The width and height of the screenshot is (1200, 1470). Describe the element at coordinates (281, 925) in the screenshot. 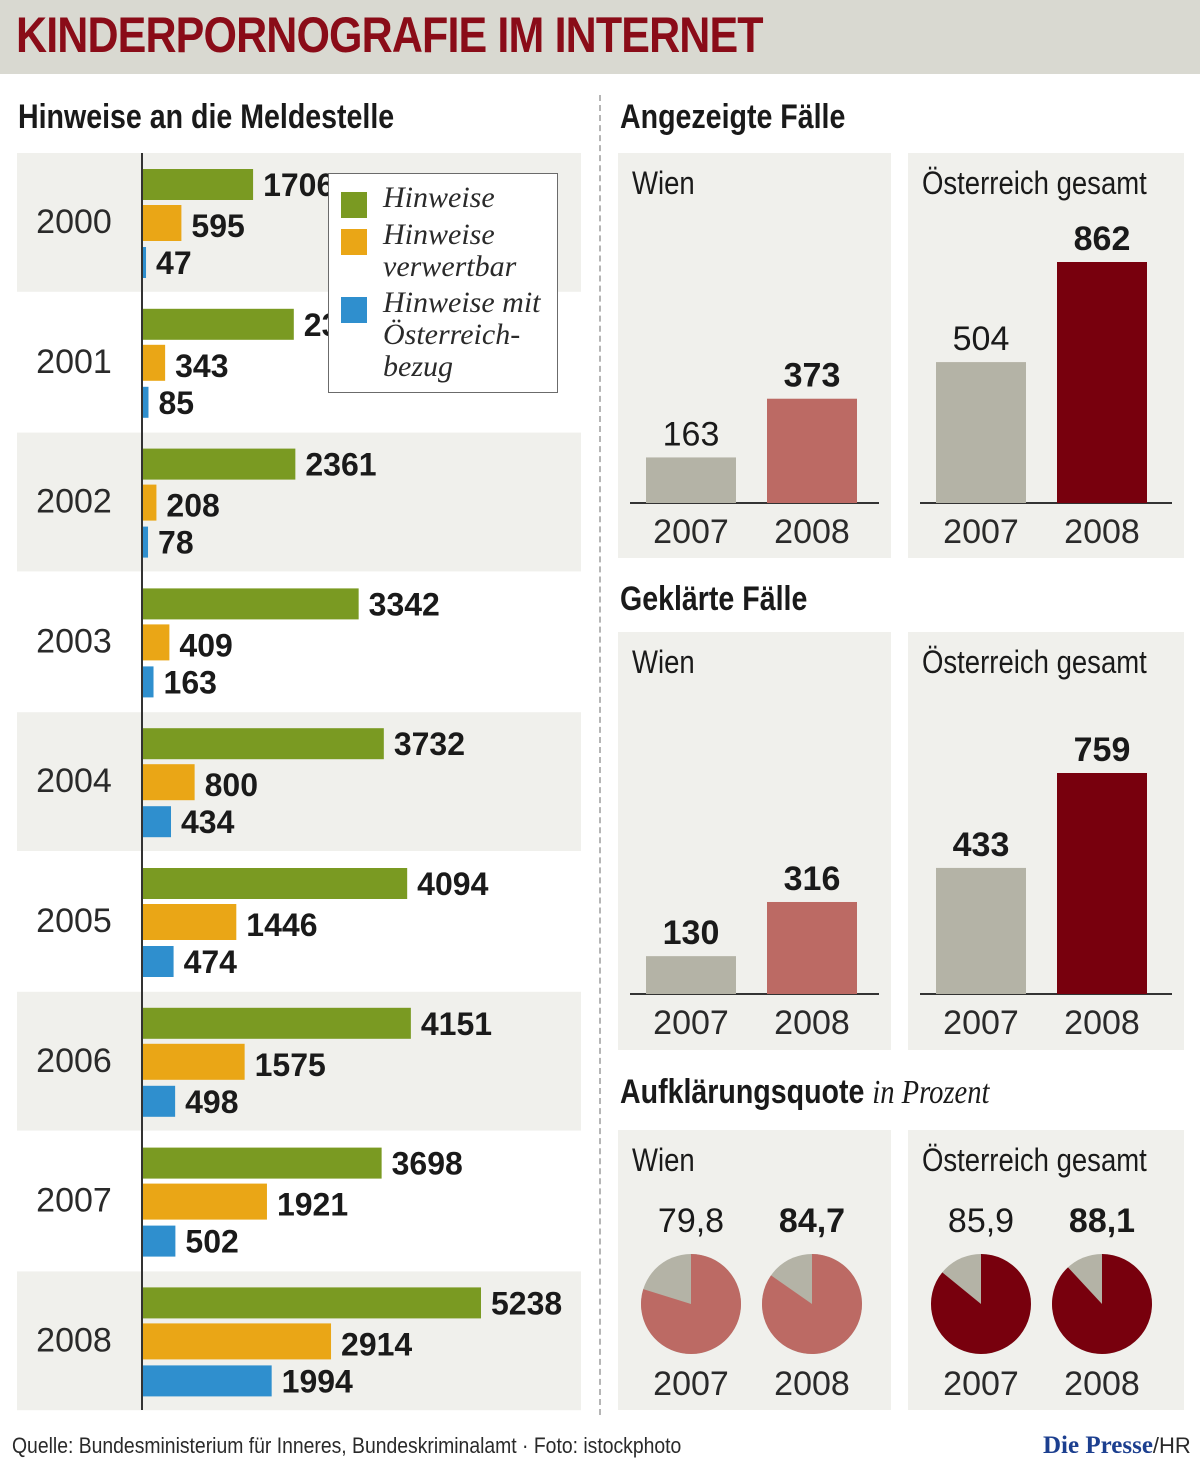

I see `data-label: 1446` at that location.